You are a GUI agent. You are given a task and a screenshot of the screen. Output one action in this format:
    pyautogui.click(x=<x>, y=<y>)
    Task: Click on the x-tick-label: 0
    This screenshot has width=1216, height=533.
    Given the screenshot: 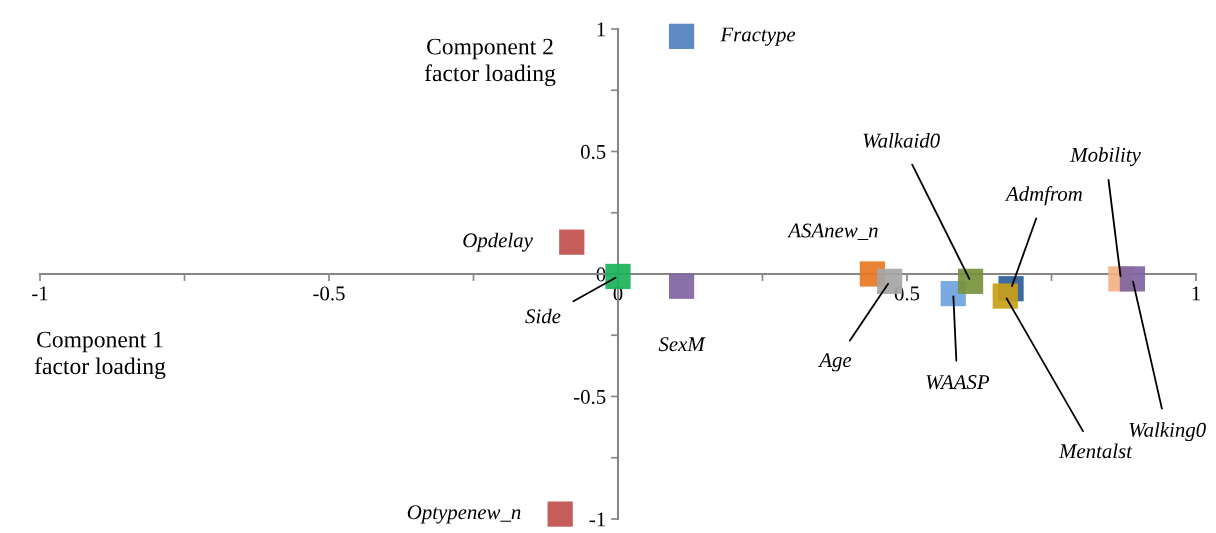 What is the action you would take?
    pyautogui.click(x=618, y=293)
    